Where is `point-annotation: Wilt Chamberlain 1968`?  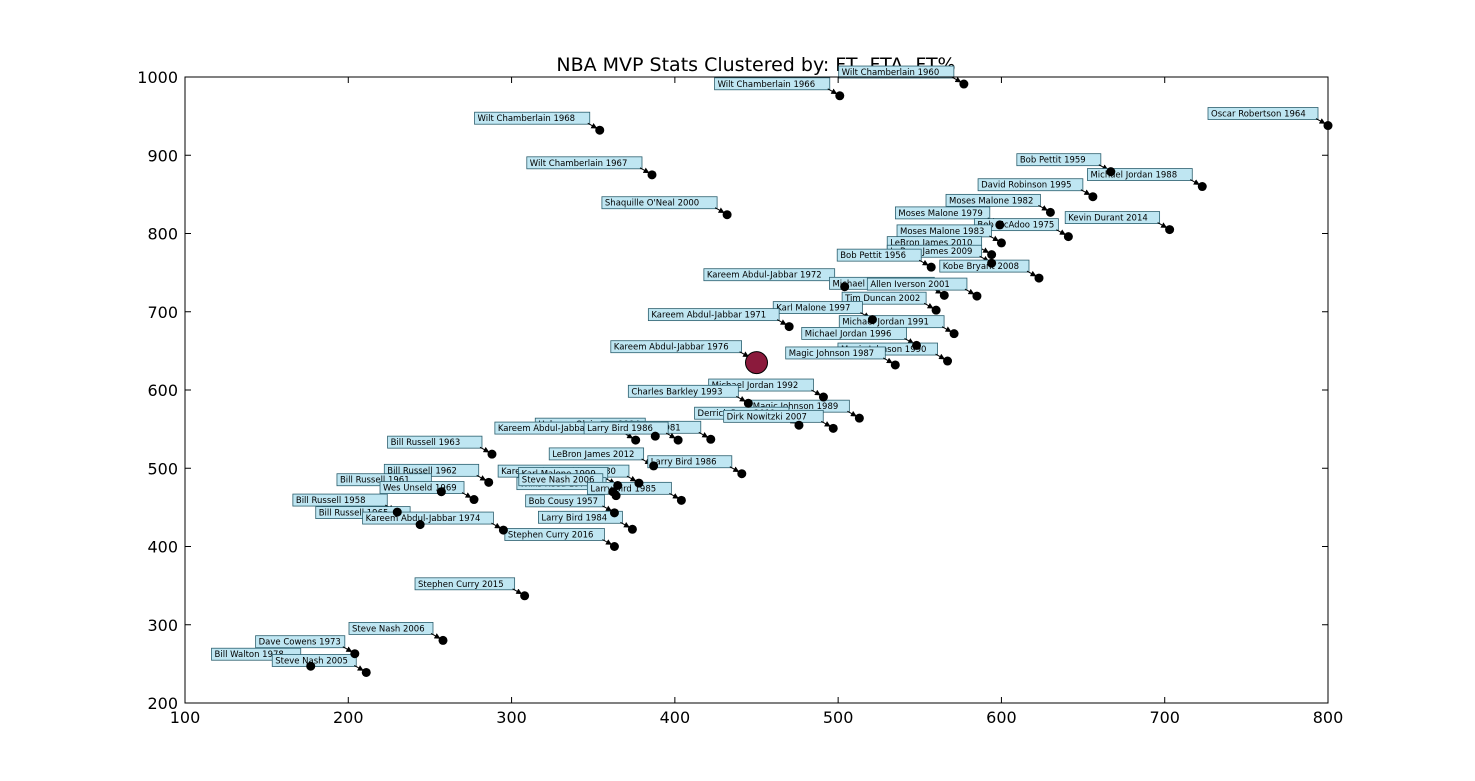 point-annotation: Wilt Chamberlain 1968 is located at coordinates (536, 120).